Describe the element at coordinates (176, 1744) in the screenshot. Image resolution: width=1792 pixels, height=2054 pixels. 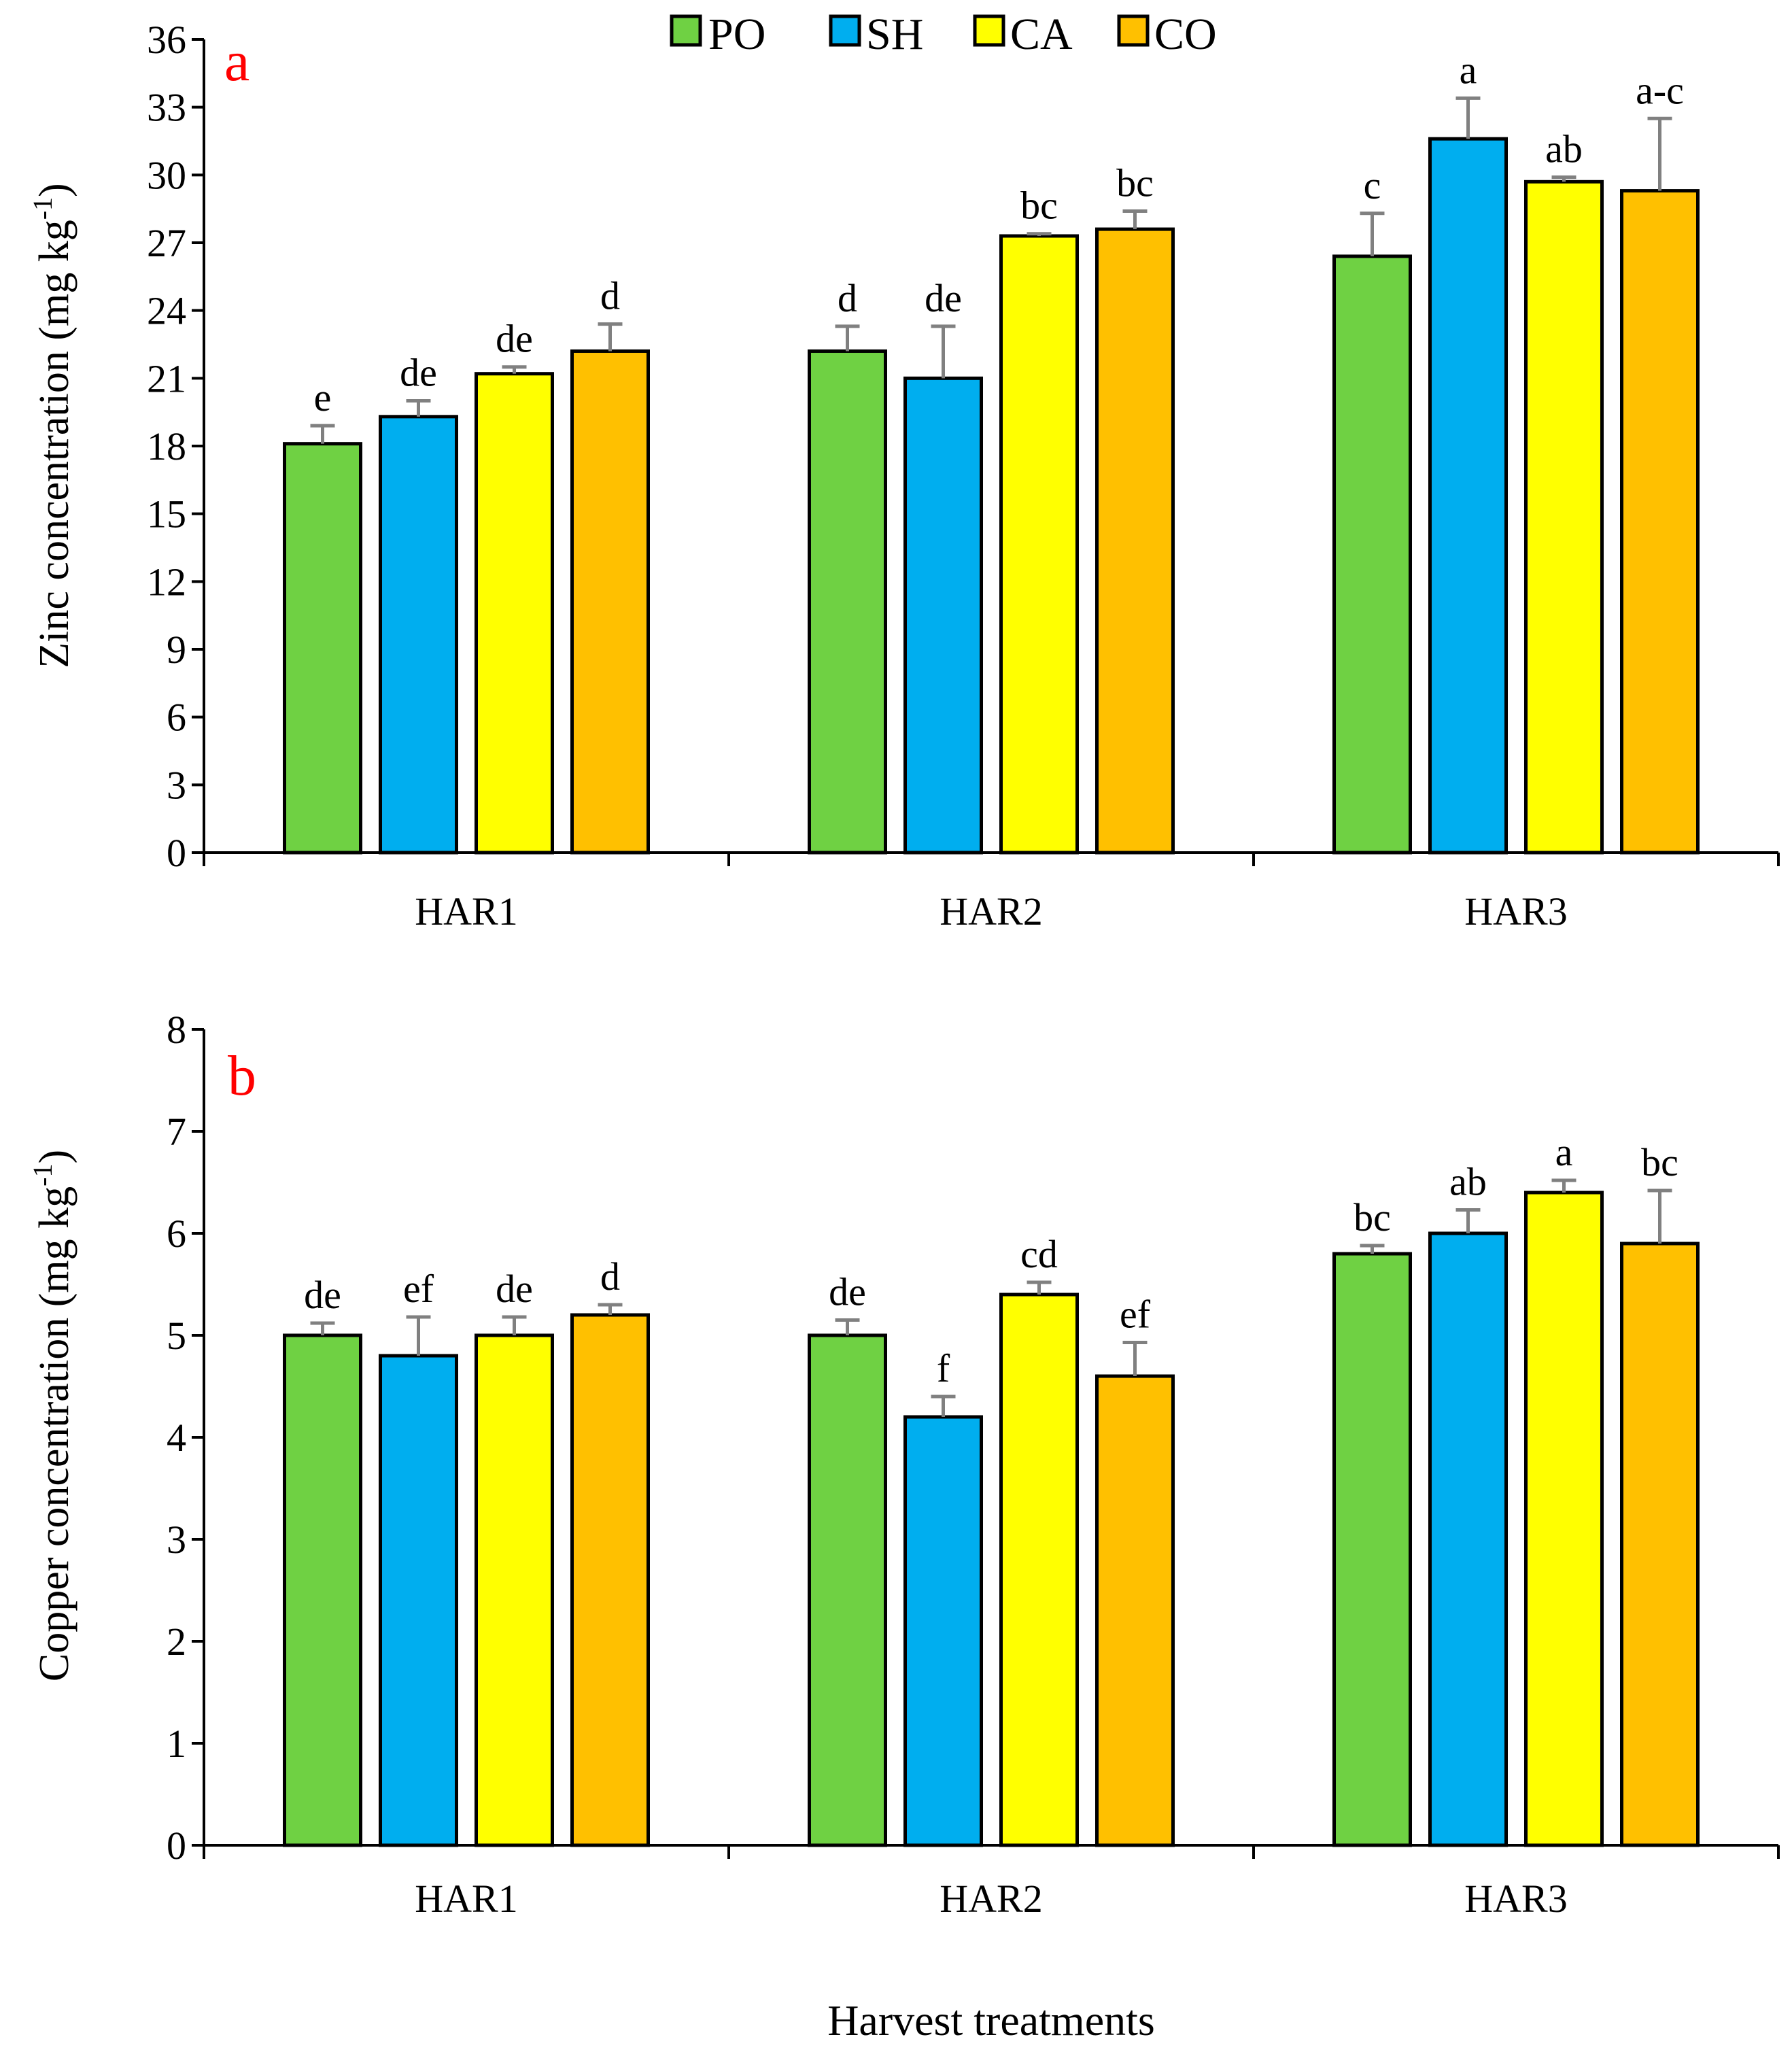
I see `y-tick-label: 1` at that location.